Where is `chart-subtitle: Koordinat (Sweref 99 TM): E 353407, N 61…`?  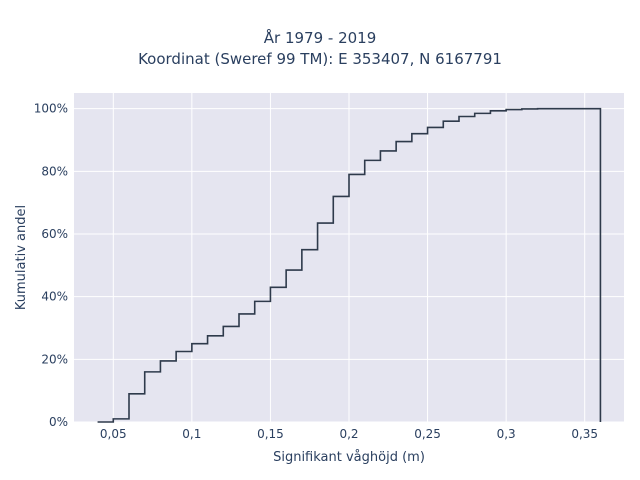
chart-subtitle: Koordinat (Sweref 99 TM): E 353407, N 61… is located at coordinates (320, 59).